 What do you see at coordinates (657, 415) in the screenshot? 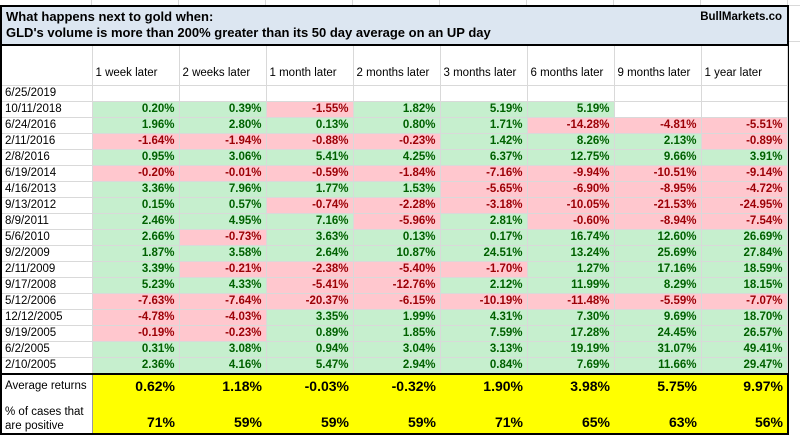
I see `positive-cases-cell: 63%` at bounding box center [657, 415].